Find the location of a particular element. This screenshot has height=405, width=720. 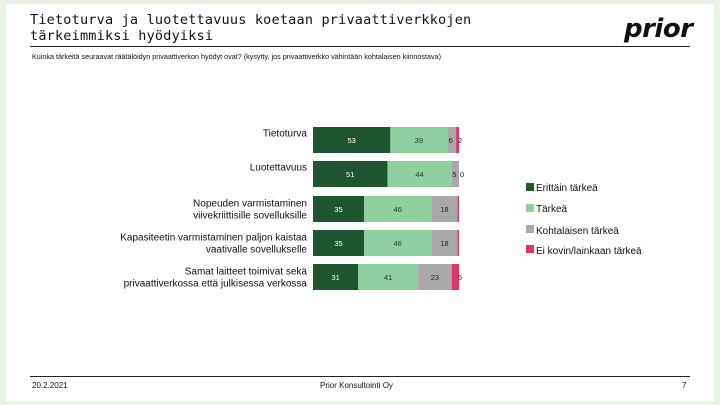

value-label: 41 is located at coordinates (388, 277).